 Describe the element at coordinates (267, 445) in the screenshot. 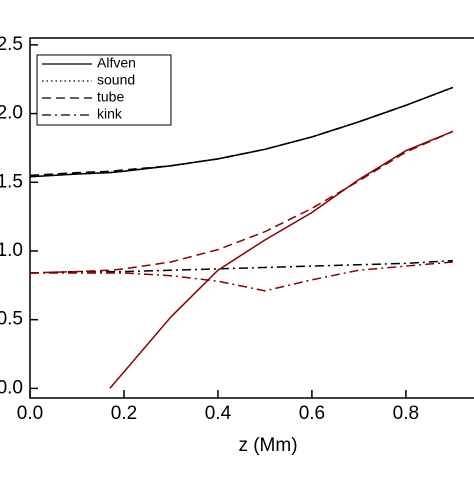

I see `x-axis-label: z (Mm)` at that location.